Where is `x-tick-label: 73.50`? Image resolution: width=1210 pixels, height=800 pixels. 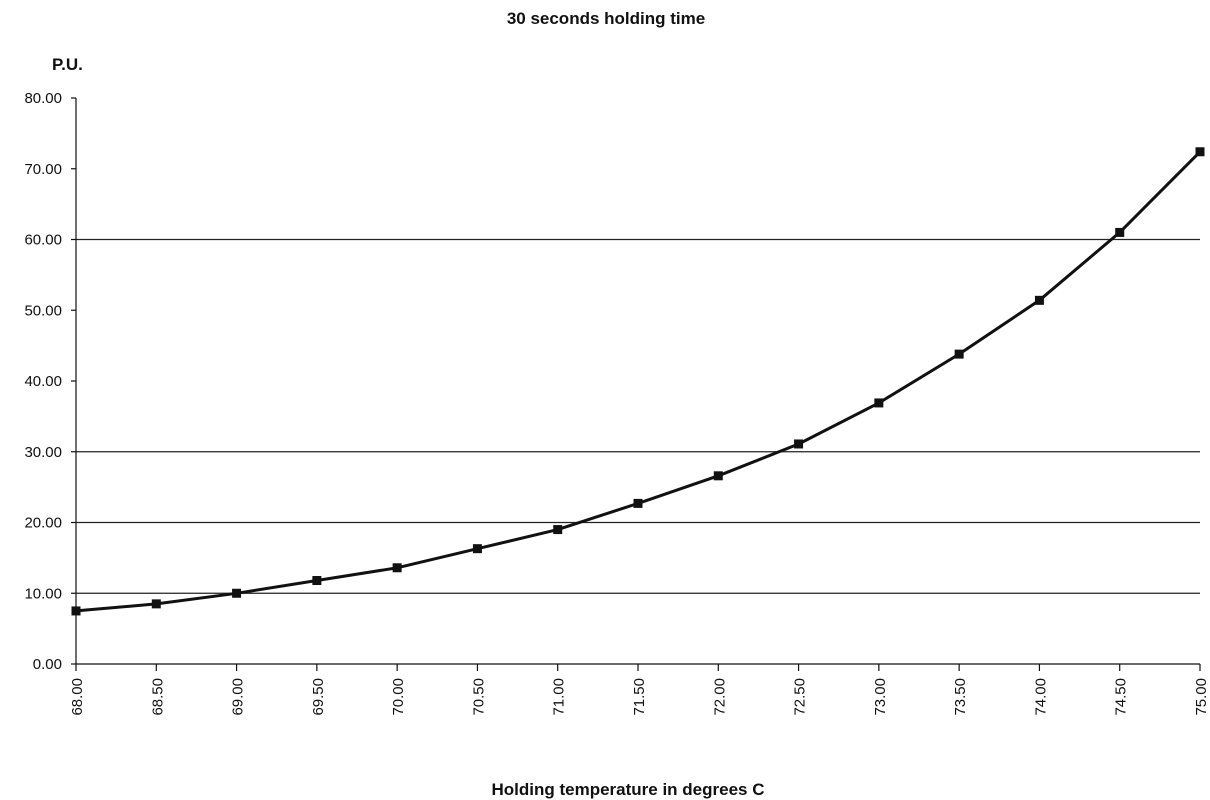
x-tick-label: 73.50 is located at coordinates (960, 697).